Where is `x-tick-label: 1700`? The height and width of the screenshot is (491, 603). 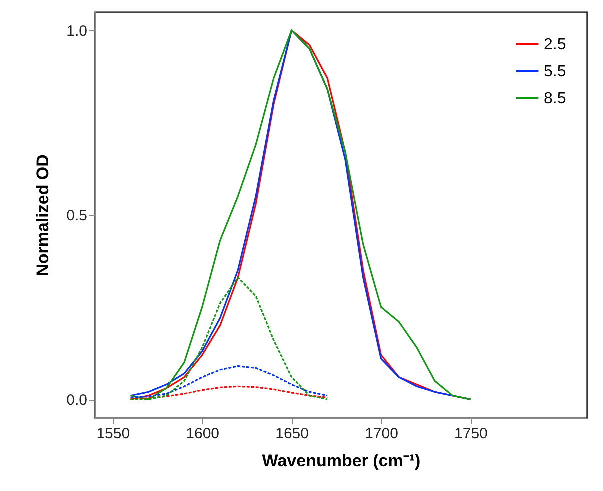
x-tick-label: 1700 is located at coordinates (381, 434).